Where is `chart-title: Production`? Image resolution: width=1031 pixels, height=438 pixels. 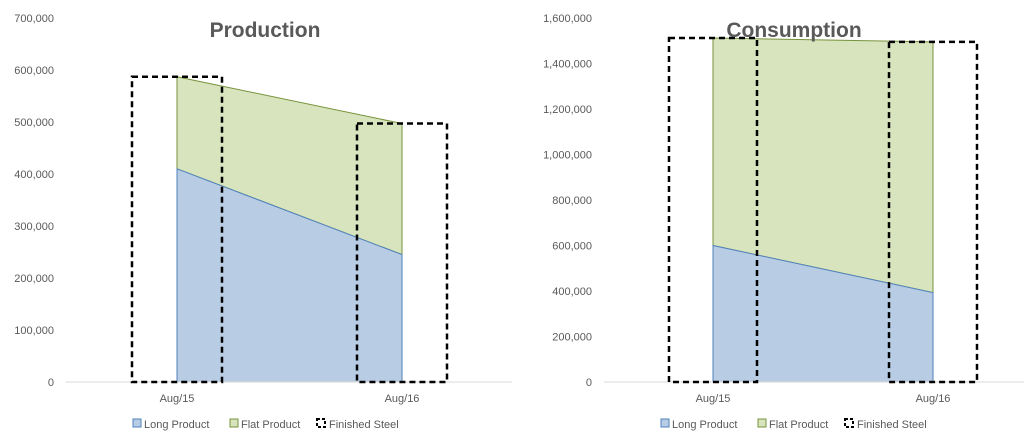
chart-title: Production is located at coordinates (265, 30).